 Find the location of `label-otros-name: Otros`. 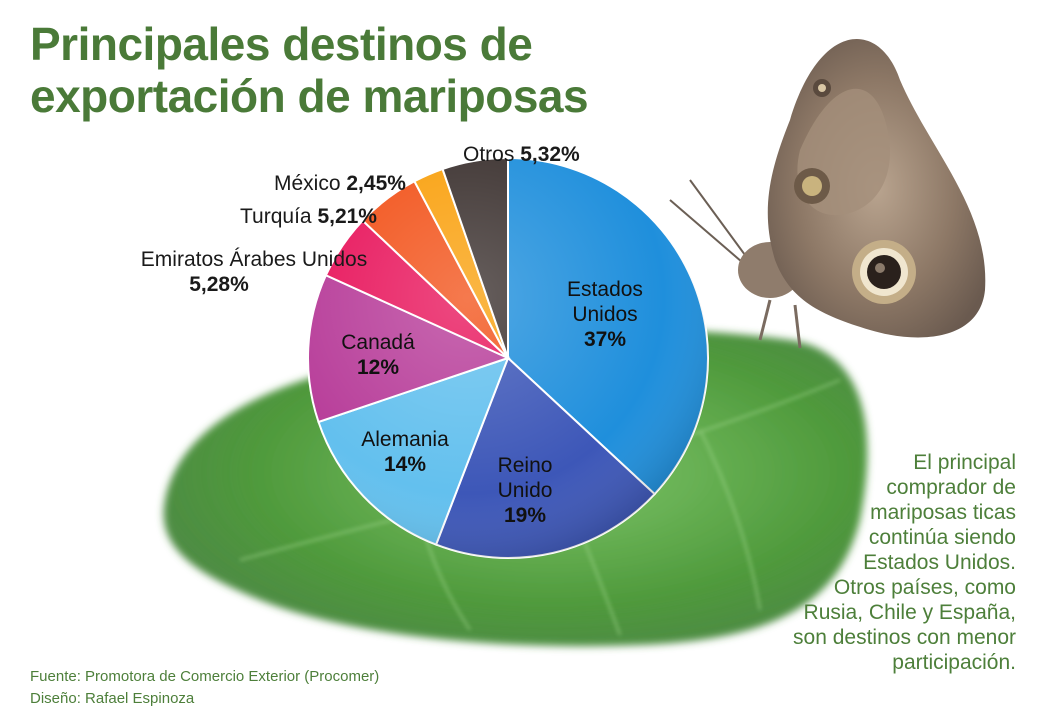

label-otros-name: Otros is located at coordinates (489, 154).